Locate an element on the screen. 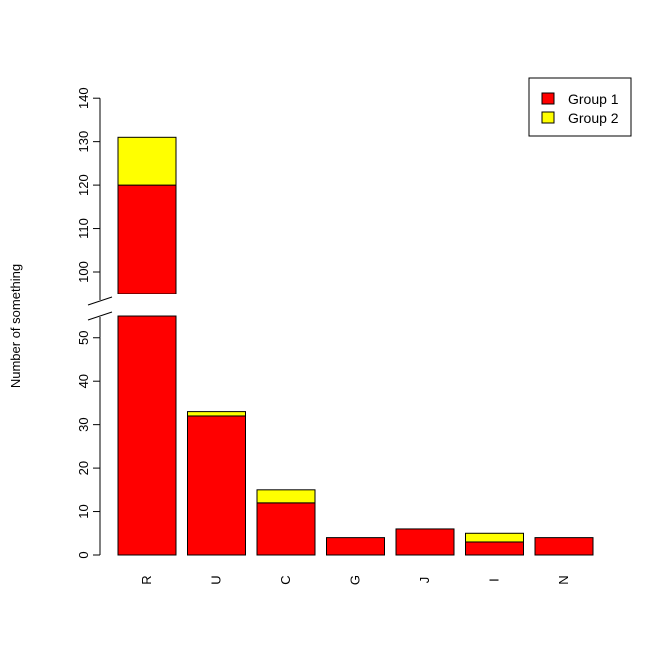 The image size is (672, 672). axis-break-mark-lower is located at coordinates (100, 316).